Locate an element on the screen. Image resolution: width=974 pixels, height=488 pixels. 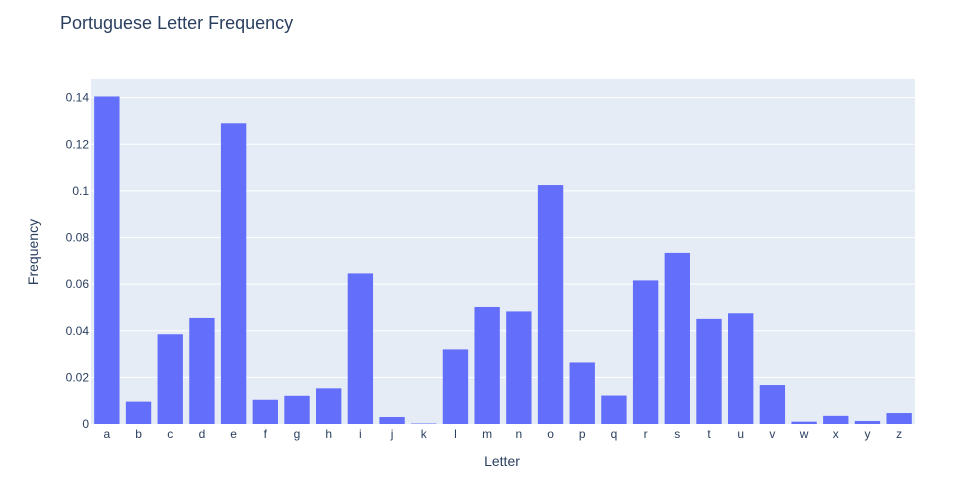
x-tick-label: y is located at coordinates (867, 434).